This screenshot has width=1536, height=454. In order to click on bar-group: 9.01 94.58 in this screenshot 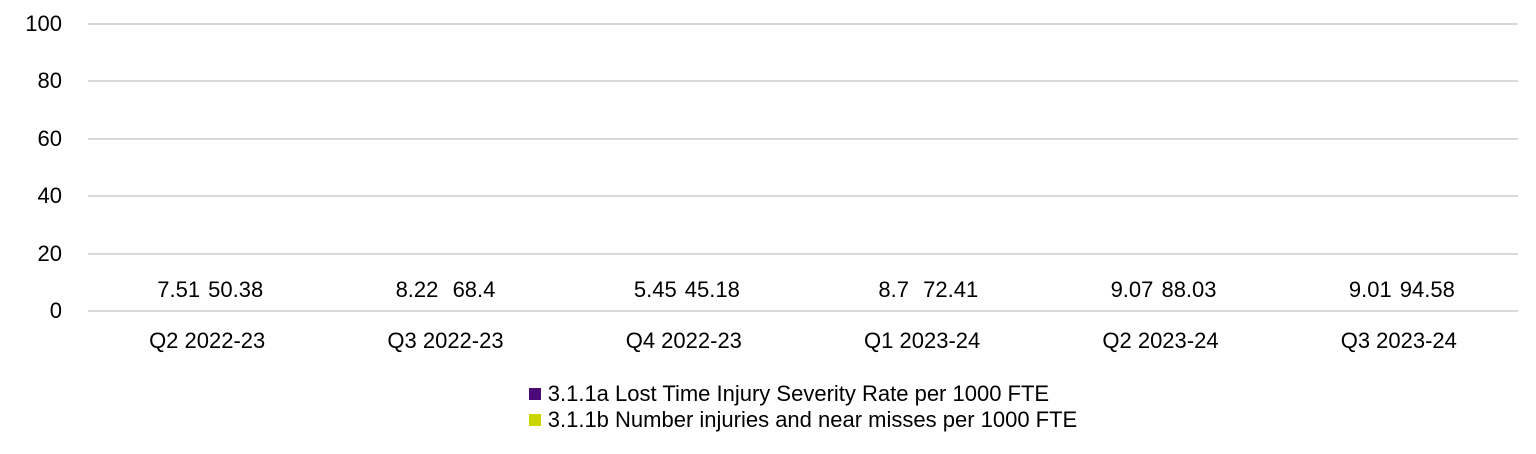, I will do `click(1399, 167)`.